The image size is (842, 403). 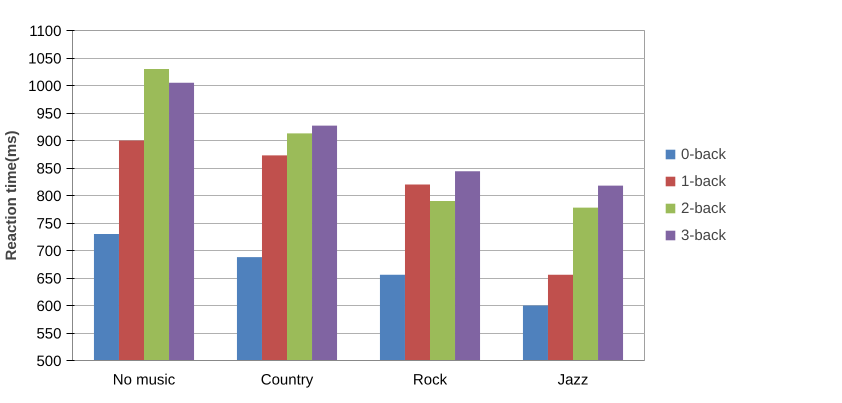 What do you see at coordinates (703, 154) in the screenshot?
I see `legend-label: 0-back` at bounding box center [703, 154].